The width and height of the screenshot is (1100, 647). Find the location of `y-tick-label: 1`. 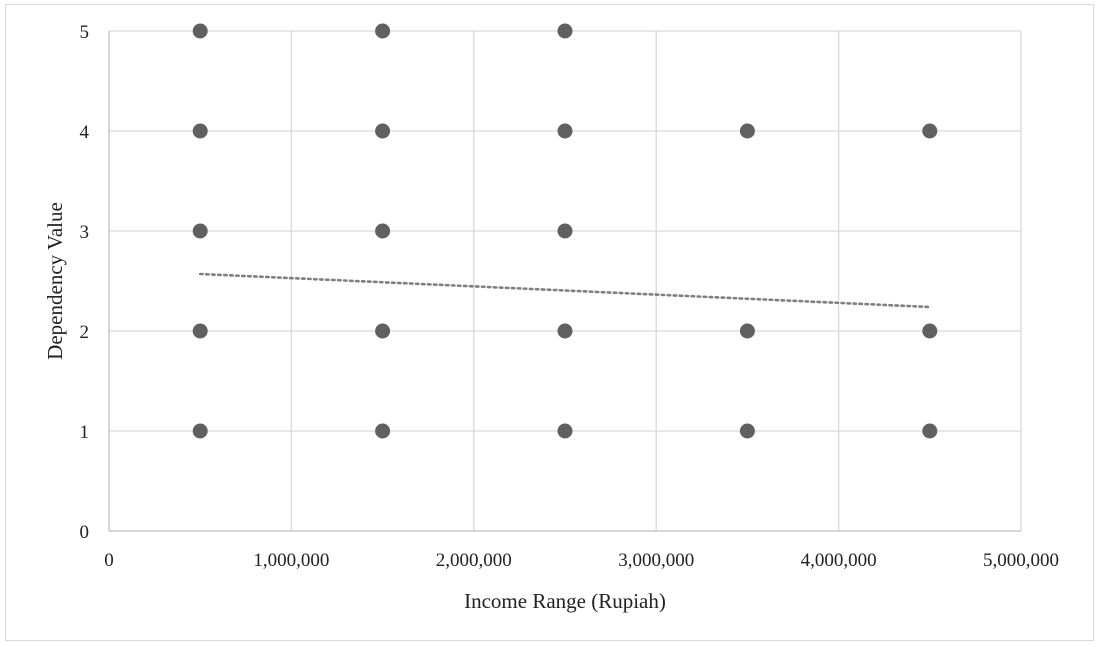

y-tick-label: 1 is located at coordinates (85, 432).